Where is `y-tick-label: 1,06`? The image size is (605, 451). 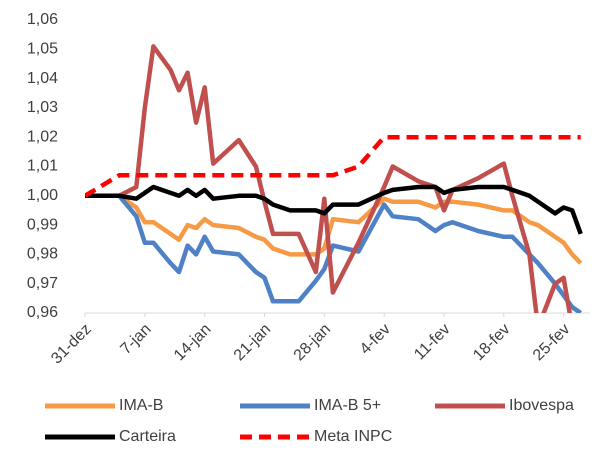
y-tick-label: 1,06 is located at coordinates (42, 19).